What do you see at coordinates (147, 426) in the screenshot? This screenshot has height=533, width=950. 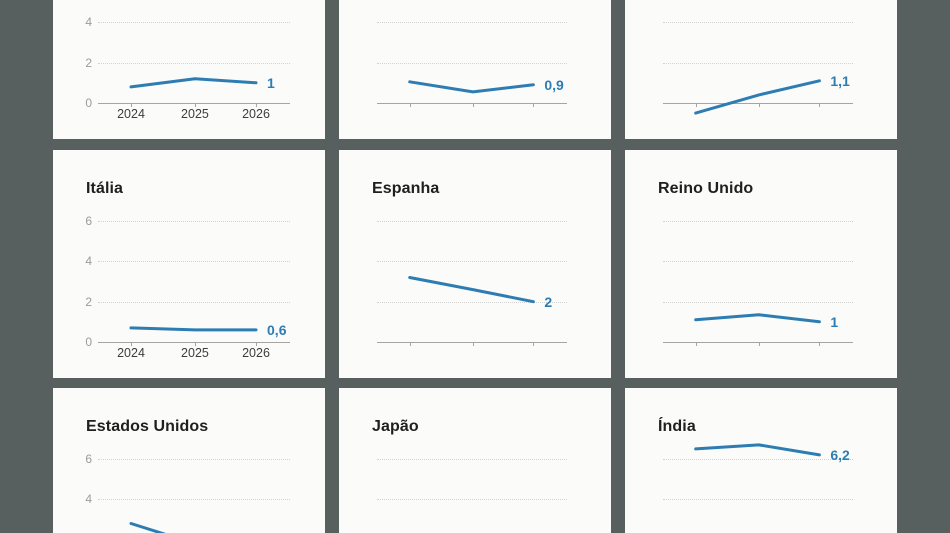 I see `panel-title: Estados Unidos` at bounding box center [147, 426].